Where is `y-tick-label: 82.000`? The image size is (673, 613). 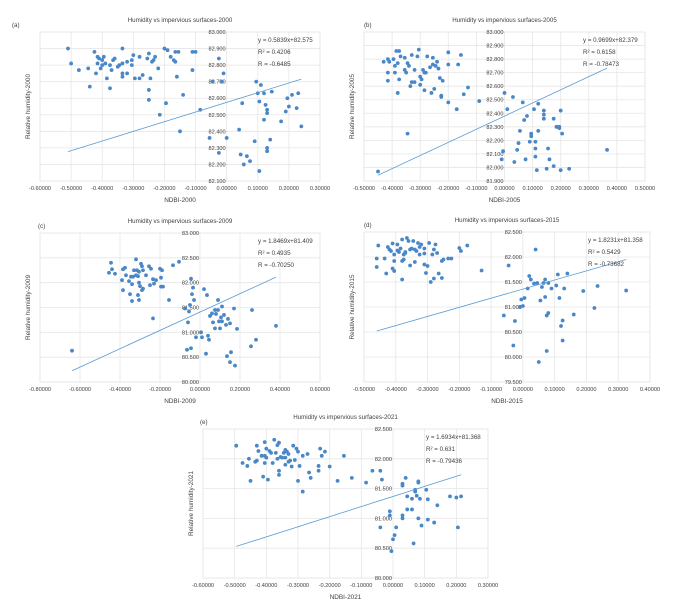 y-tick-label: 82.000 is located at coordinates (383, 460).